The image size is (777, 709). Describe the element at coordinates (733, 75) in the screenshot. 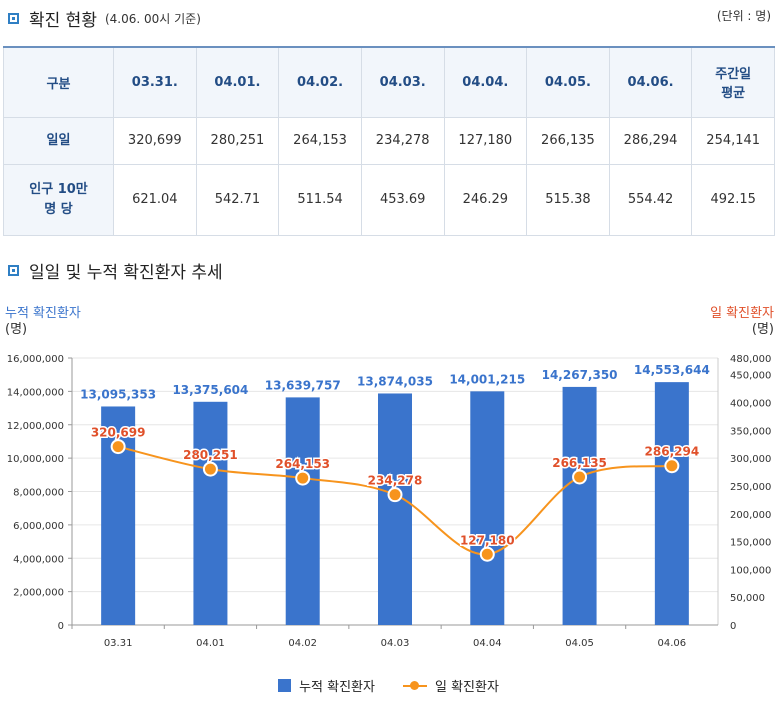

I see `header-avg-line1: 주간일` at that location.